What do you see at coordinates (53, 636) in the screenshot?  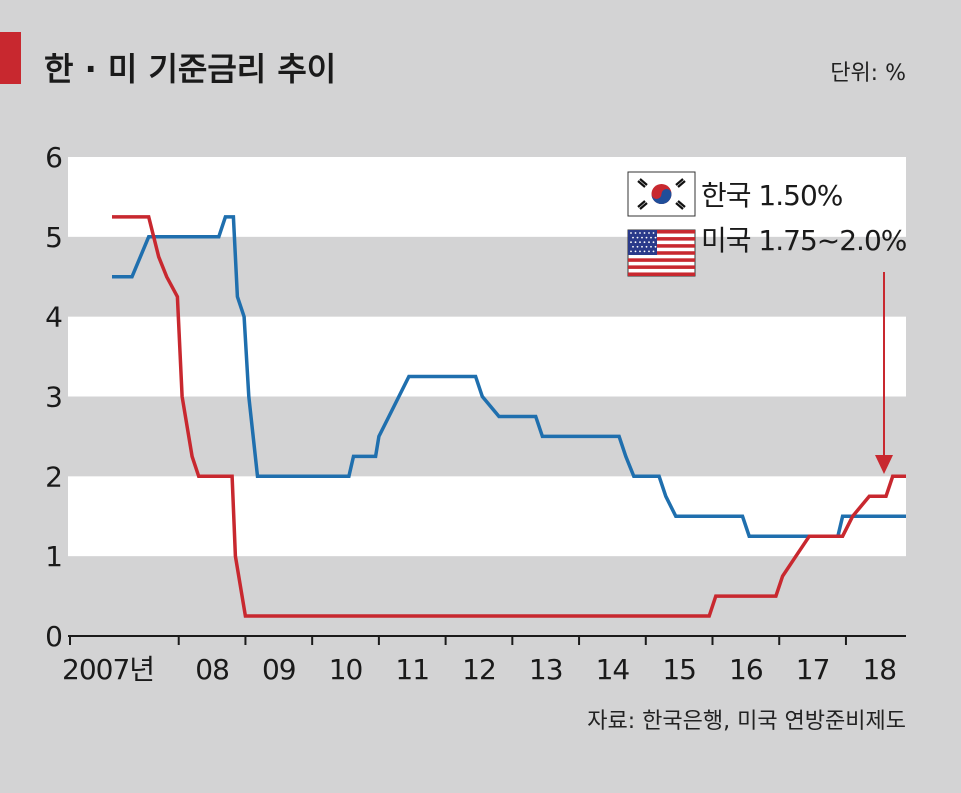 I see `y-tick-label: 0` at bounding box center [53, 636].